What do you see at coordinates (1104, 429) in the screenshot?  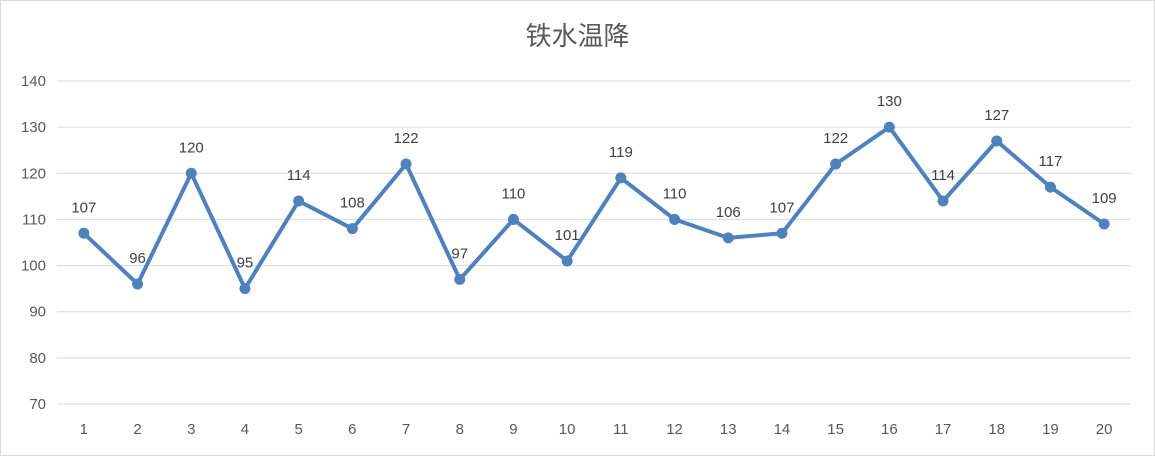 I see `x-tick-label-20: 20` at bounding box center [1104, 429].